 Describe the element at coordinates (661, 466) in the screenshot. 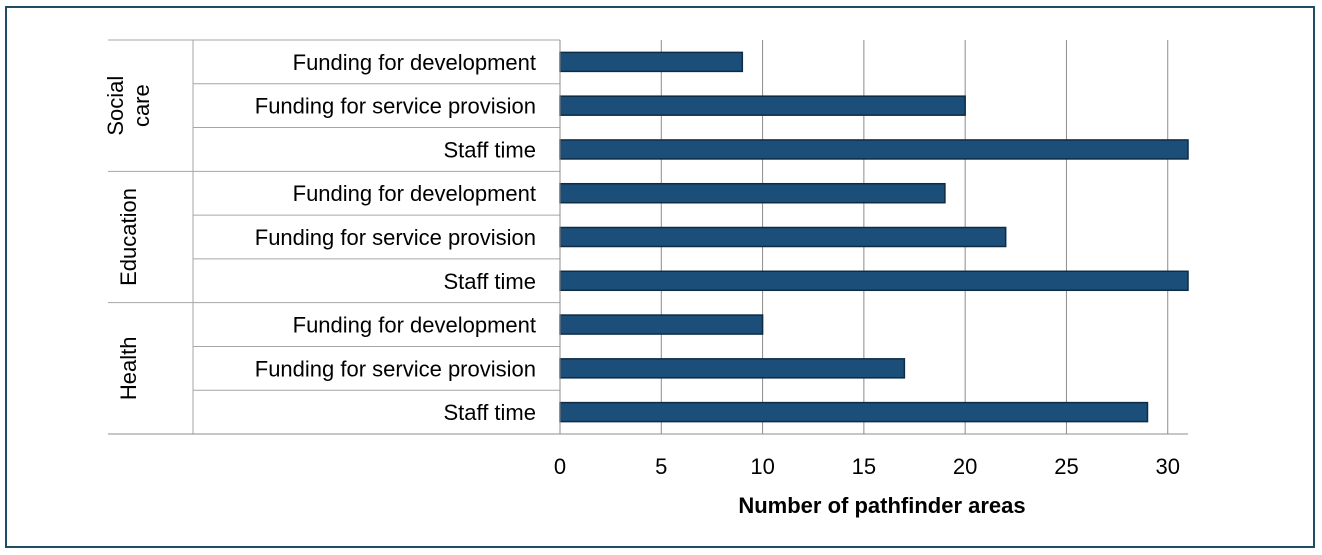

I see `x-tick-label: 5` at that location.